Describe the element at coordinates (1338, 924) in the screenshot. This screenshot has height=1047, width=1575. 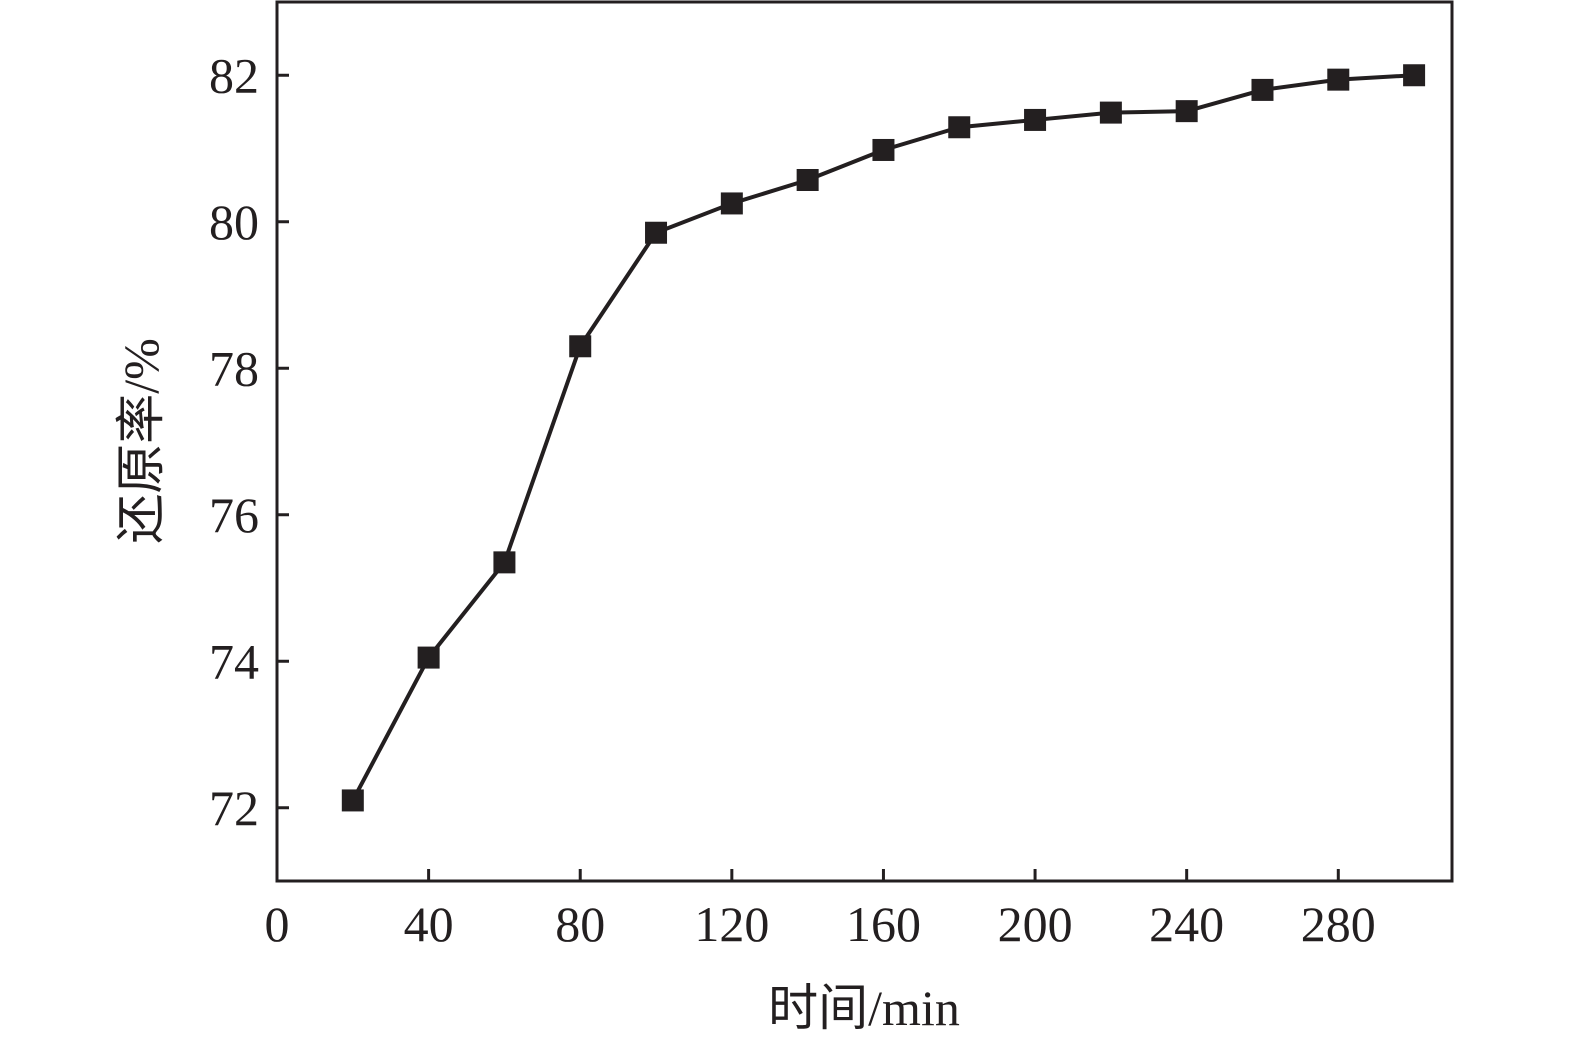
I see `x-tick-label: 280` at that location.